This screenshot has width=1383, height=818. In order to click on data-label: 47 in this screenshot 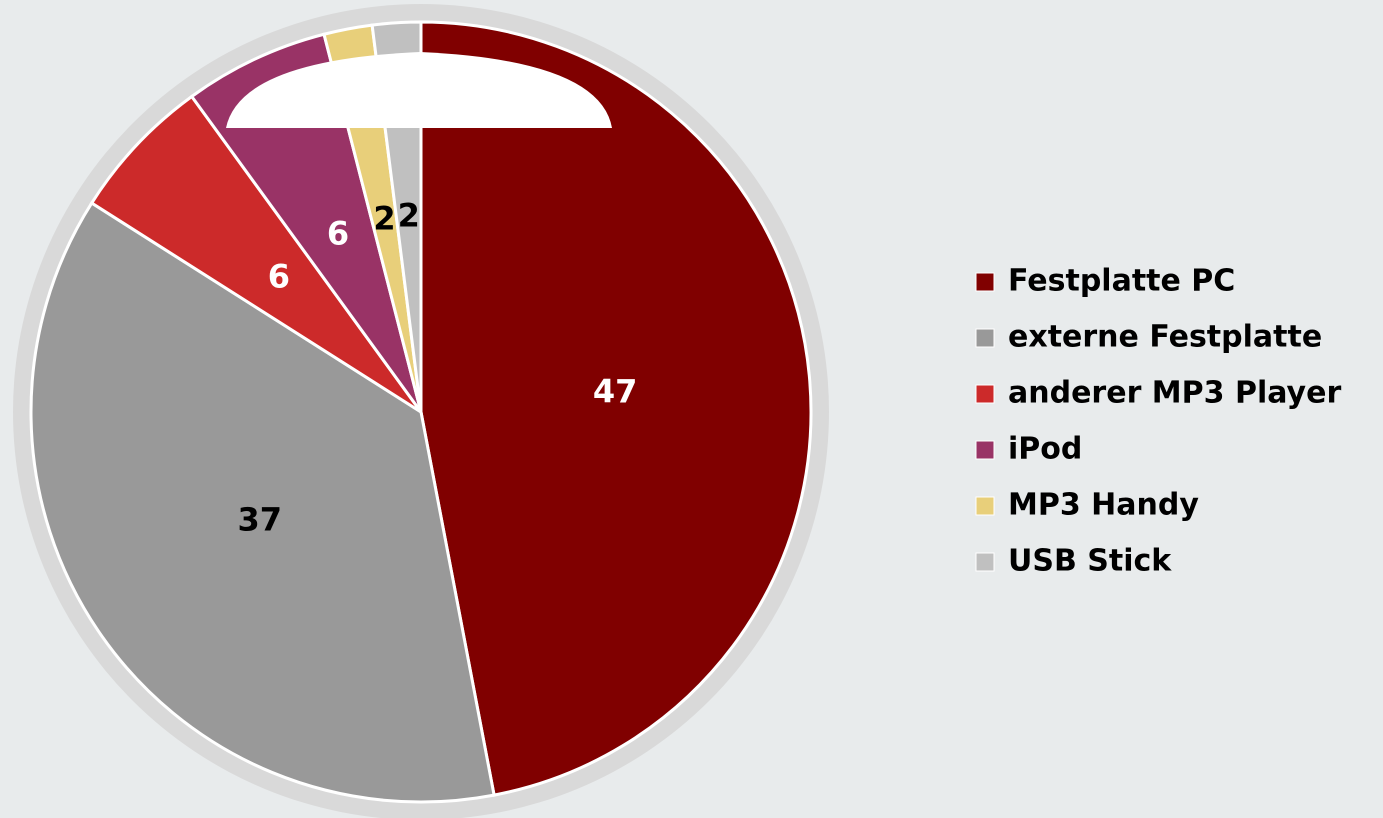, I will do `click(615, 392)`.